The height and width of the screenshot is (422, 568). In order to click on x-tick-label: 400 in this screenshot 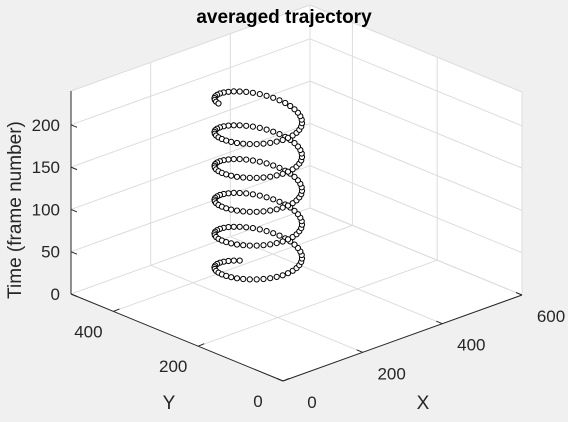, I will do `click(471, 345)`.